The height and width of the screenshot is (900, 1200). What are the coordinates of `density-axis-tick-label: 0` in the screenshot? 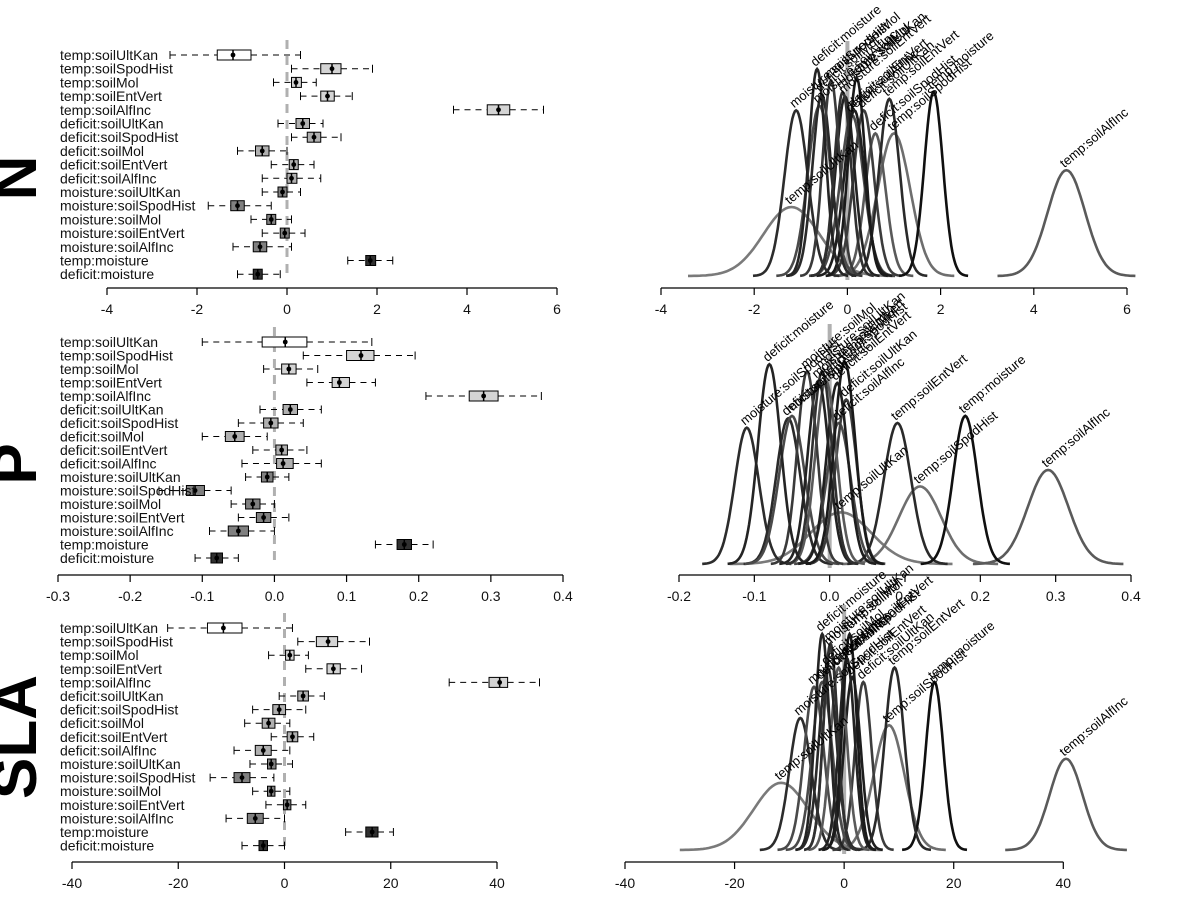 It's located at (848, 309).